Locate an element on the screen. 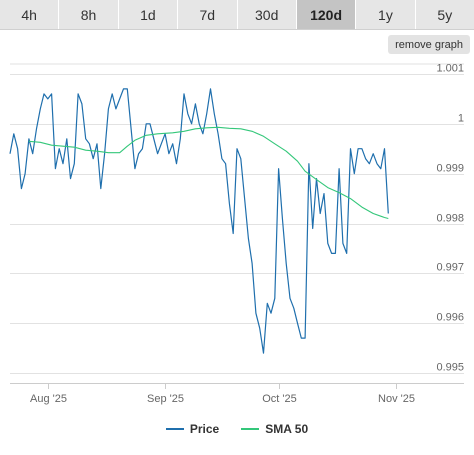  legend-label-sma: SMA 50 is located at coordinates (287, 429).